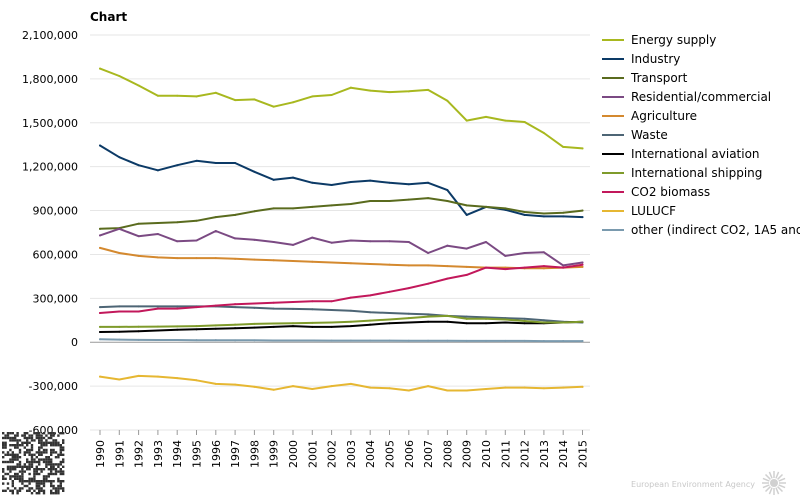 The image size is (800, 500). What do you see at coordinates (696, 173) in the screenshot?
I see `legend-label: International shipping` at bounding box center [696, 173].